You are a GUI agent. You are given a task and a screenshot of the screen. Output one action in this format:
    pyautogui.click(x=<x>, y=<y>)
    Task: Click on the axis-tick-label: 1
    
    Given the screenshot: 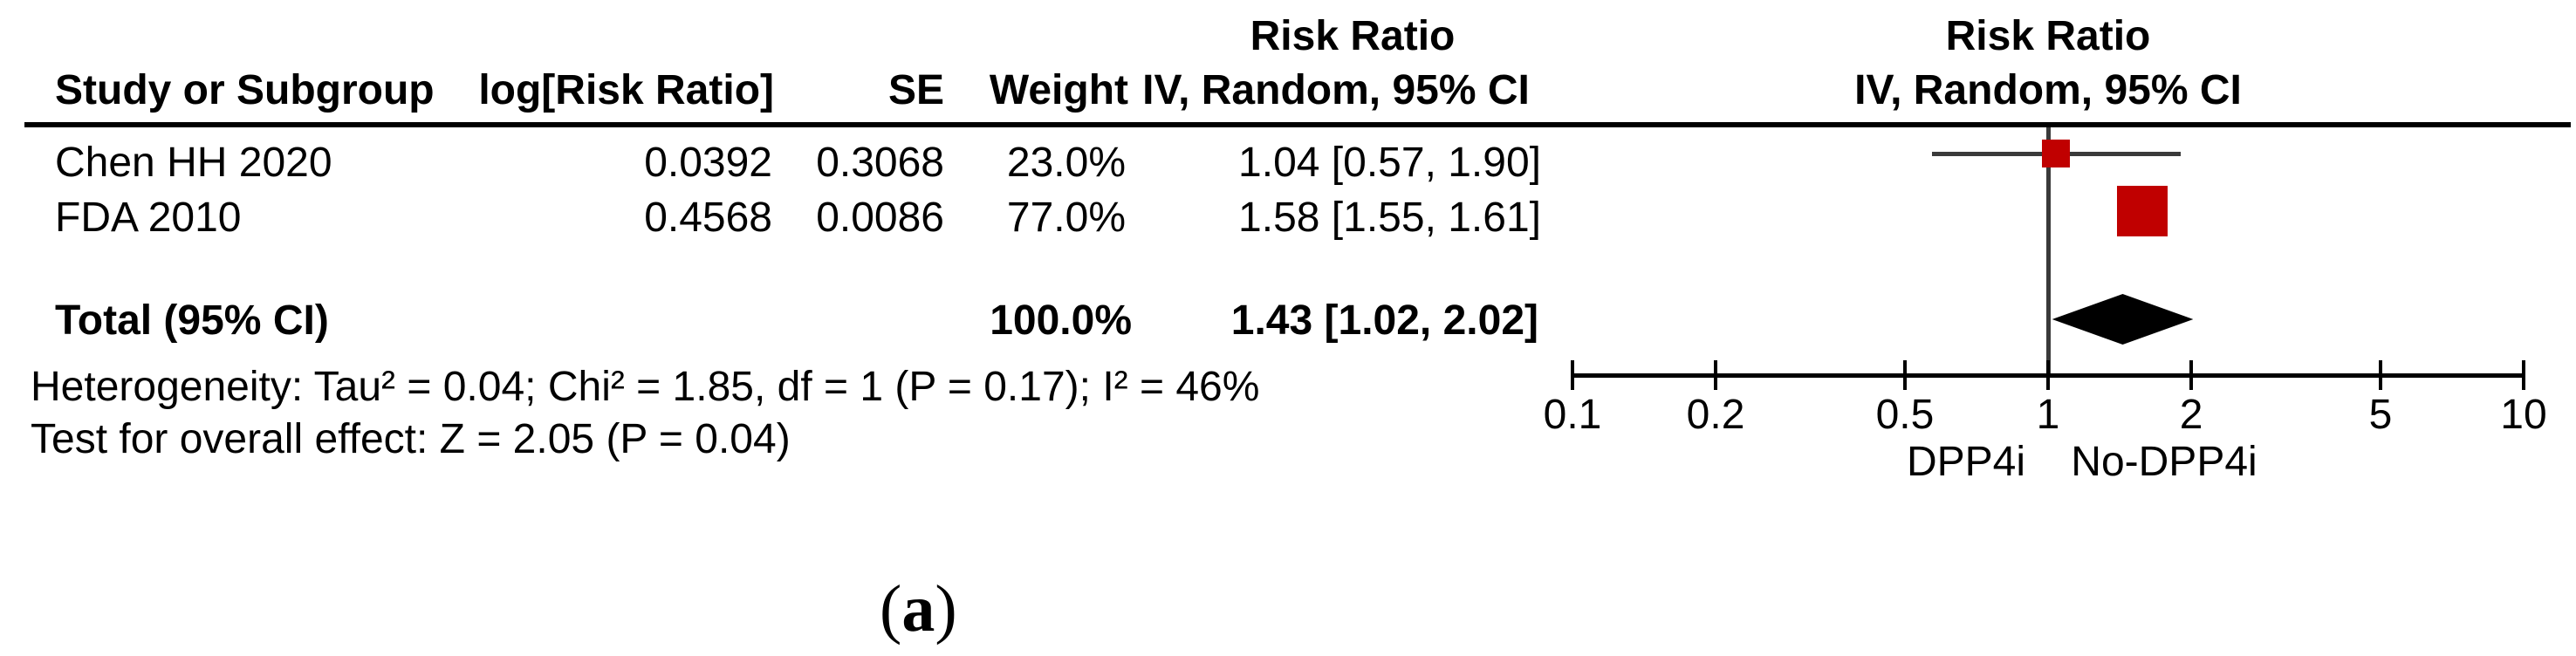 What is the action you would take?
    pyautogui.click(x=2048, y=415)
    